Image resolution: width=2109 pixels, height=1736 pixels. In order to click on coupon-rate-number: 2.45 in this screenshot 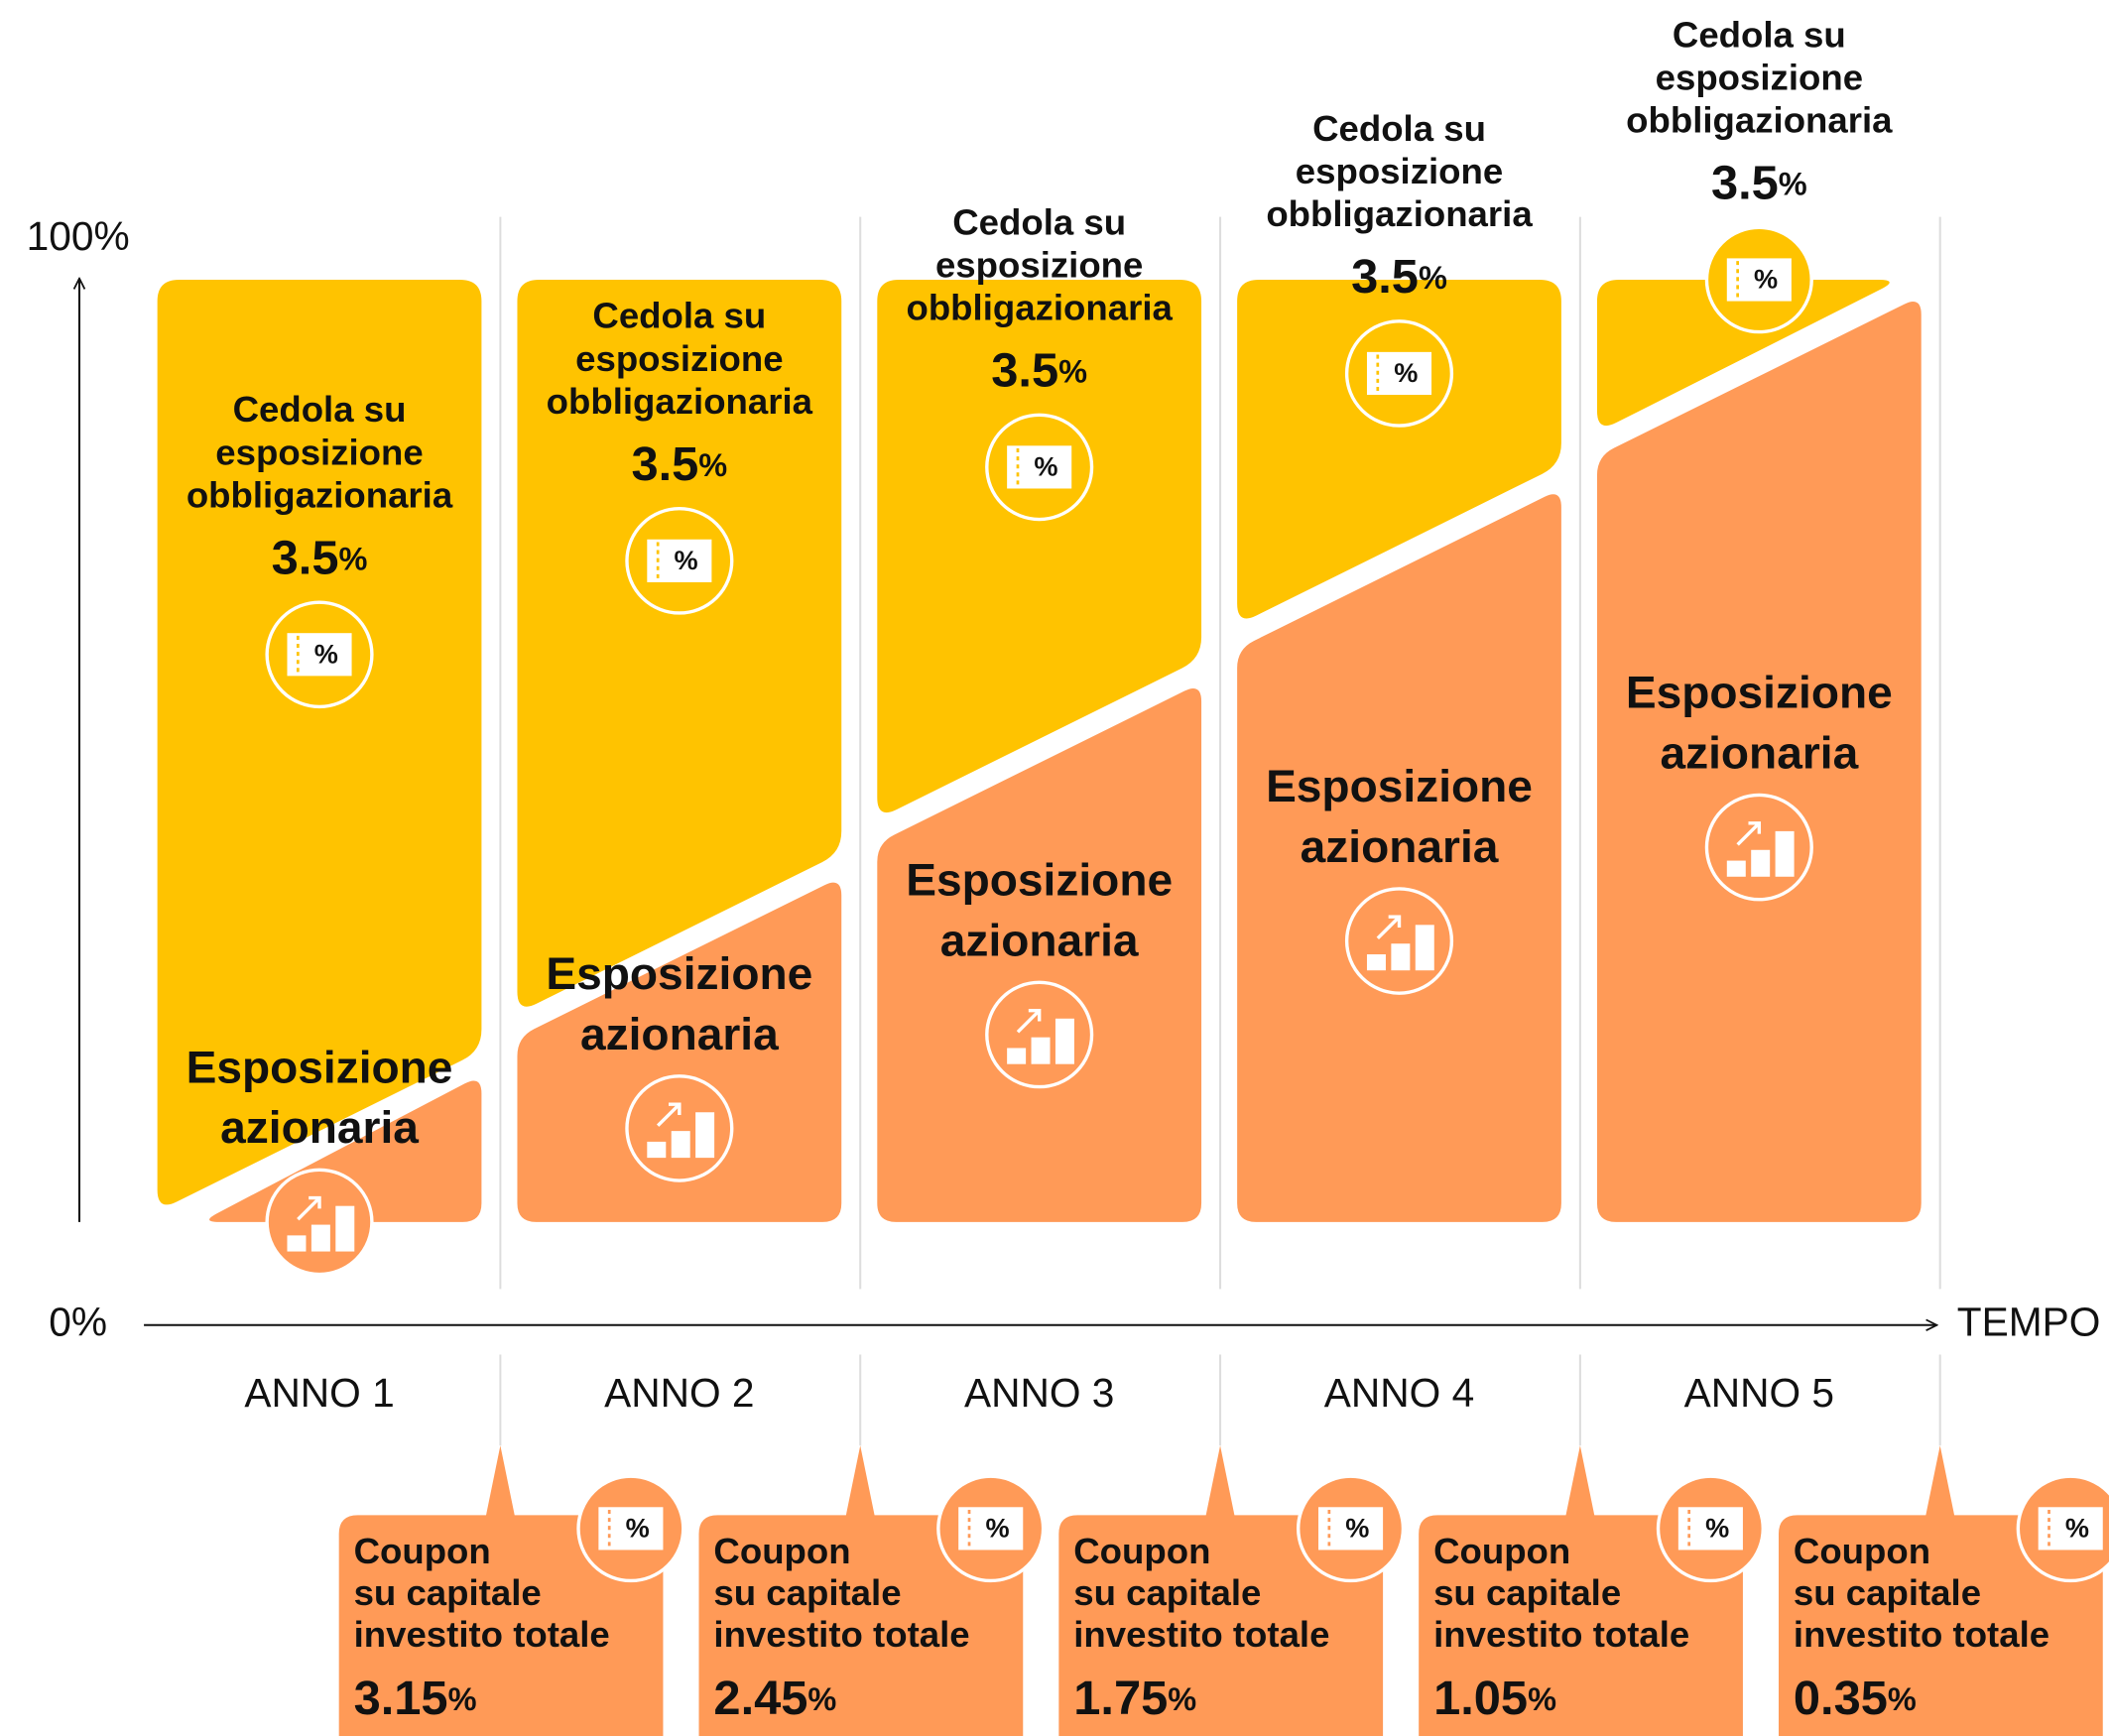, I will do `click(760, 1698)`.